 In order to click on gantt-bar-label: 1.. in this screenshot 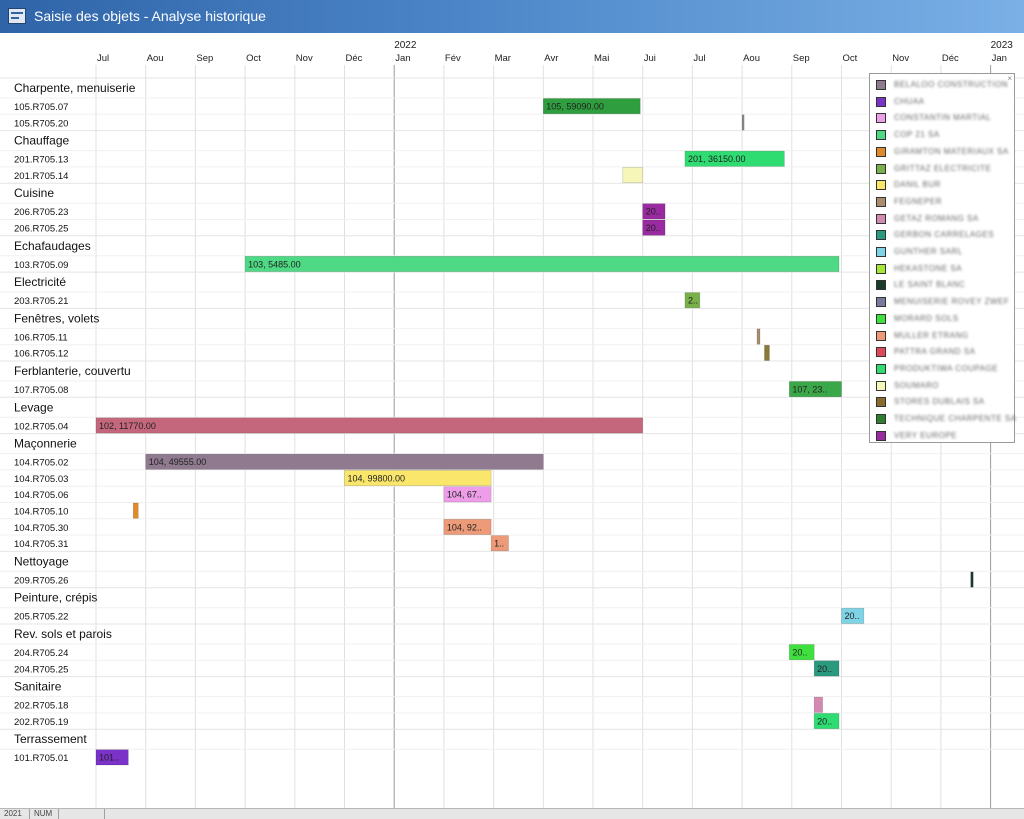, I will do `click(499, 544)`.